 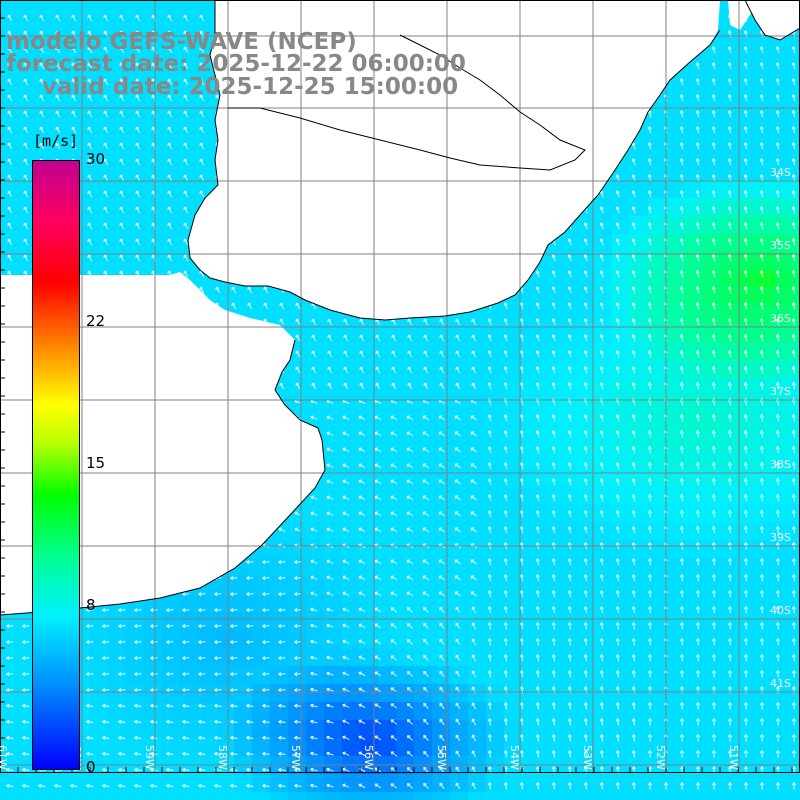 What do you see at coordinates (56, 141) in the screenshot?
I see `legend-unit: [m/s]` at bounding box center [56, 141].